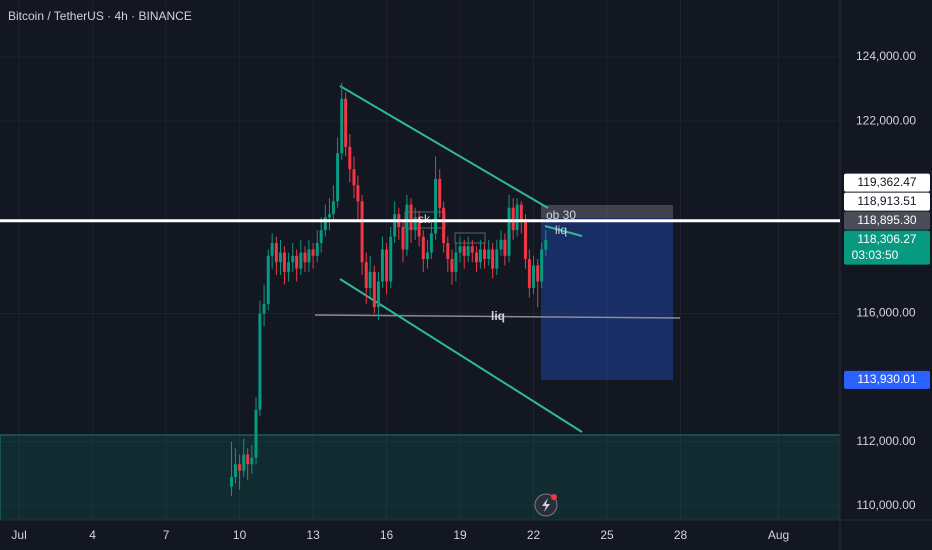 This screenshot has width=932, height=550. Describe the element at coordinates (166, 535) in the screenshot. I see `x-tick-label: 7` at that location.